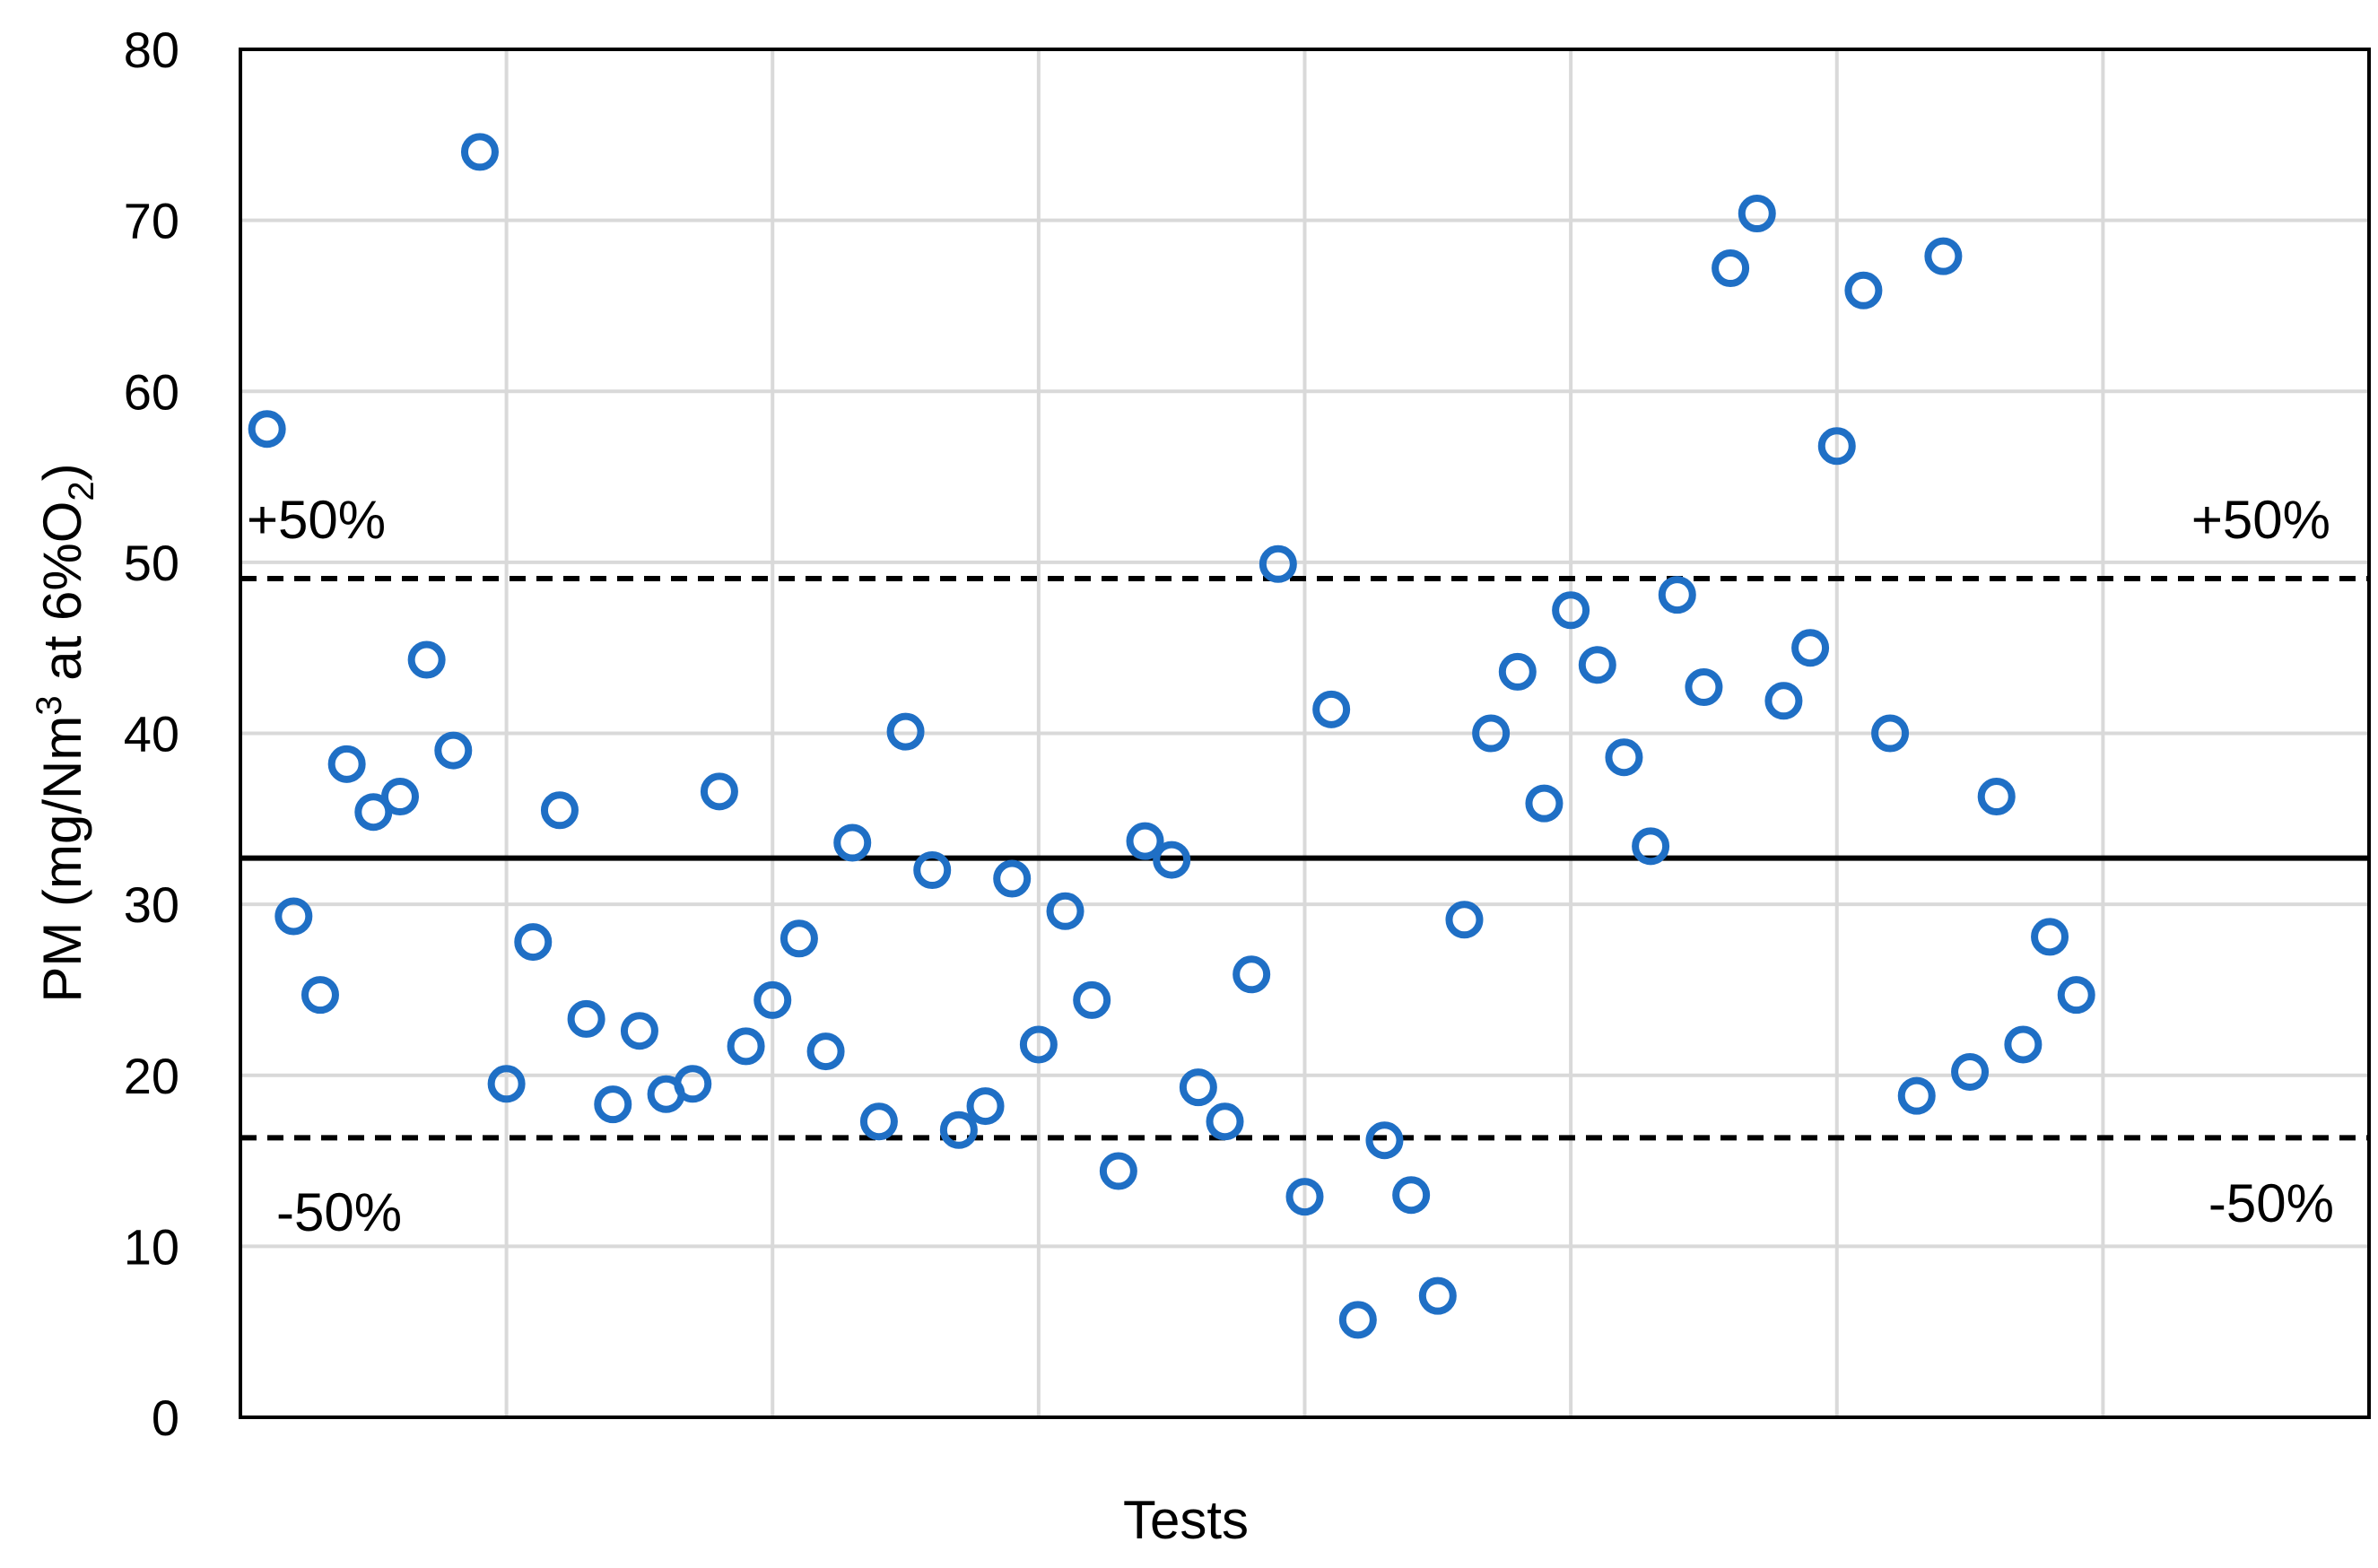 The image size is (2378, 1568). I want to click on x-axis-title: Tests, so click(1186, 1520).